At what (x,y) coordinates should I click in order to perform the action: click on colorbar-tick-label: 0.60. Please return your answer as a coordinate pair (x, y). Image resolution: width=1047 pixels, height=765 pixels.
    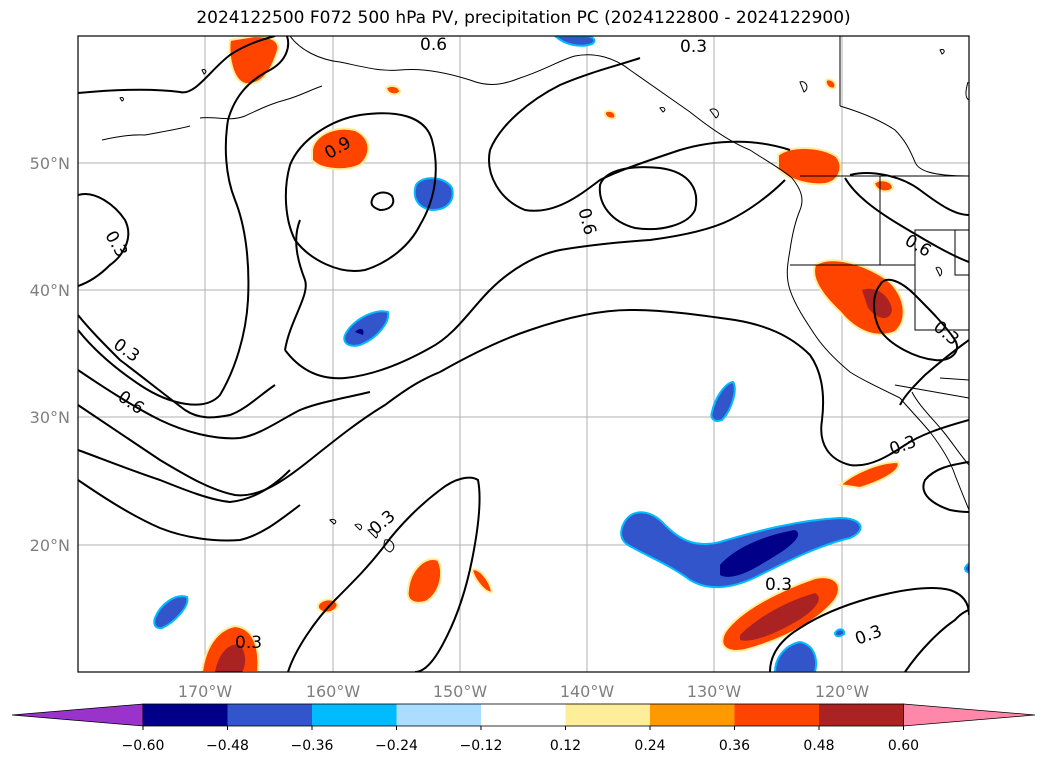
    Looking at the image, I should click on (903, 746).